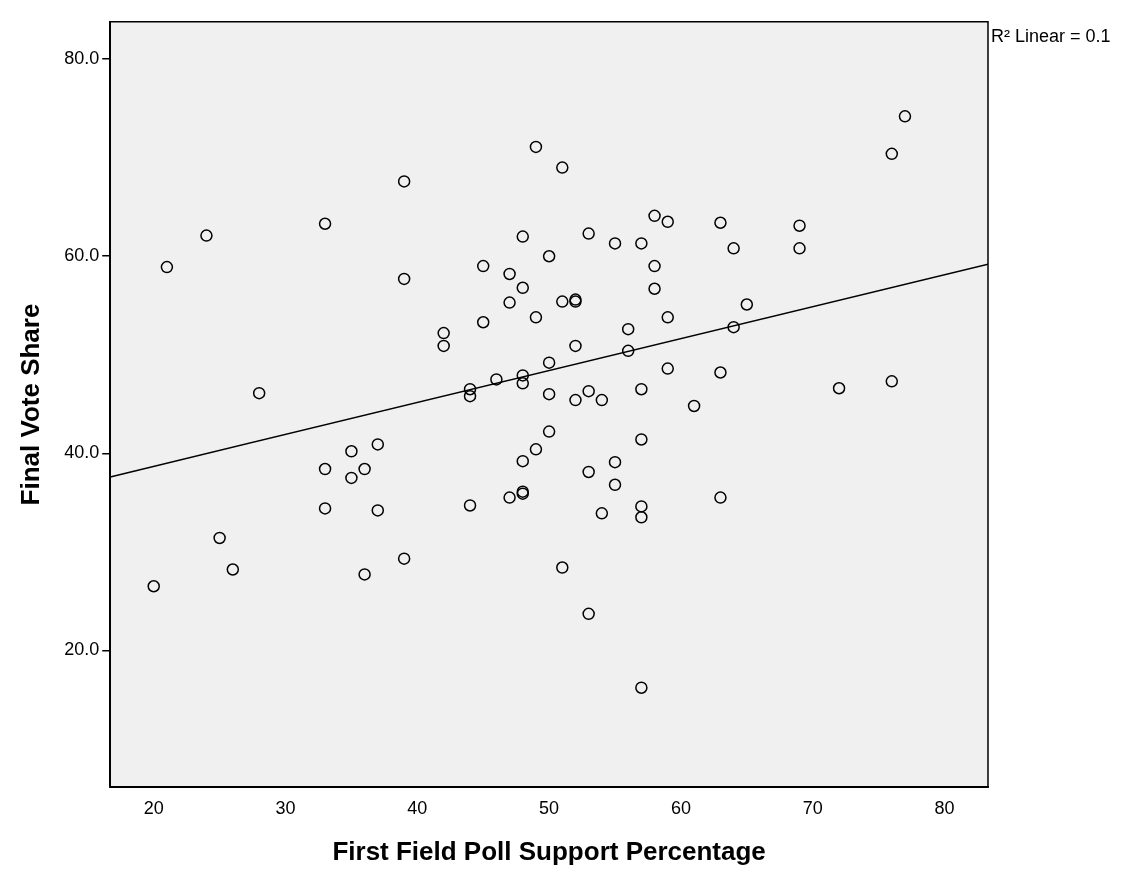 The image size is (1136, 884). I want to click on y-tick-label: 60.0, so click(82, 255).